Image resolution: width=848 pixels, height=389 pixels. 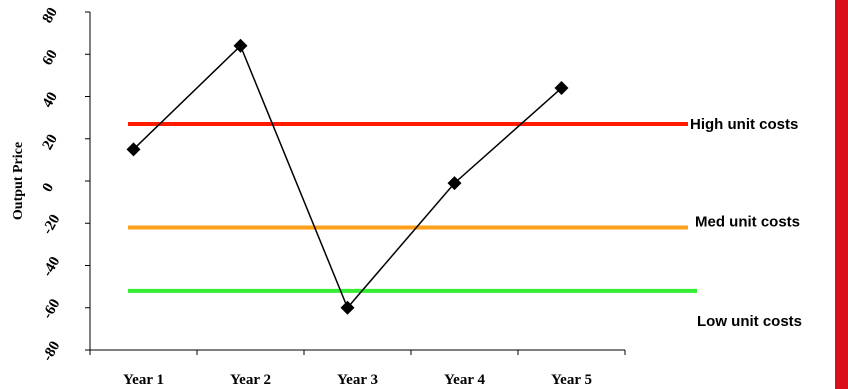 I want to click on x-tick-label: Year 1, so click(x=143, y=380).